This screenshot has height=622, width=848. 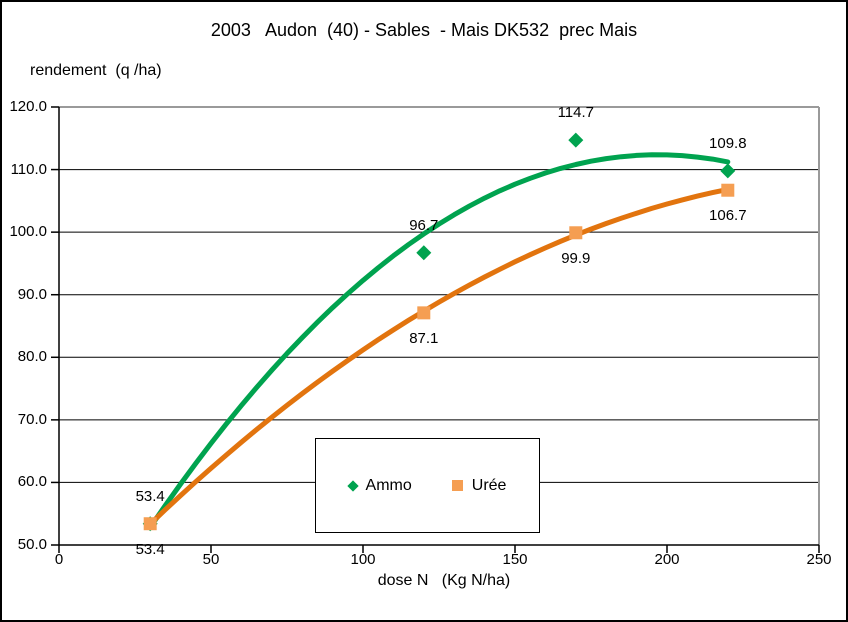 What do you see at coordinates (819, 559) in the screenshot?
I see `x-tick-label-250: 250` at bounding box center [819, 559].